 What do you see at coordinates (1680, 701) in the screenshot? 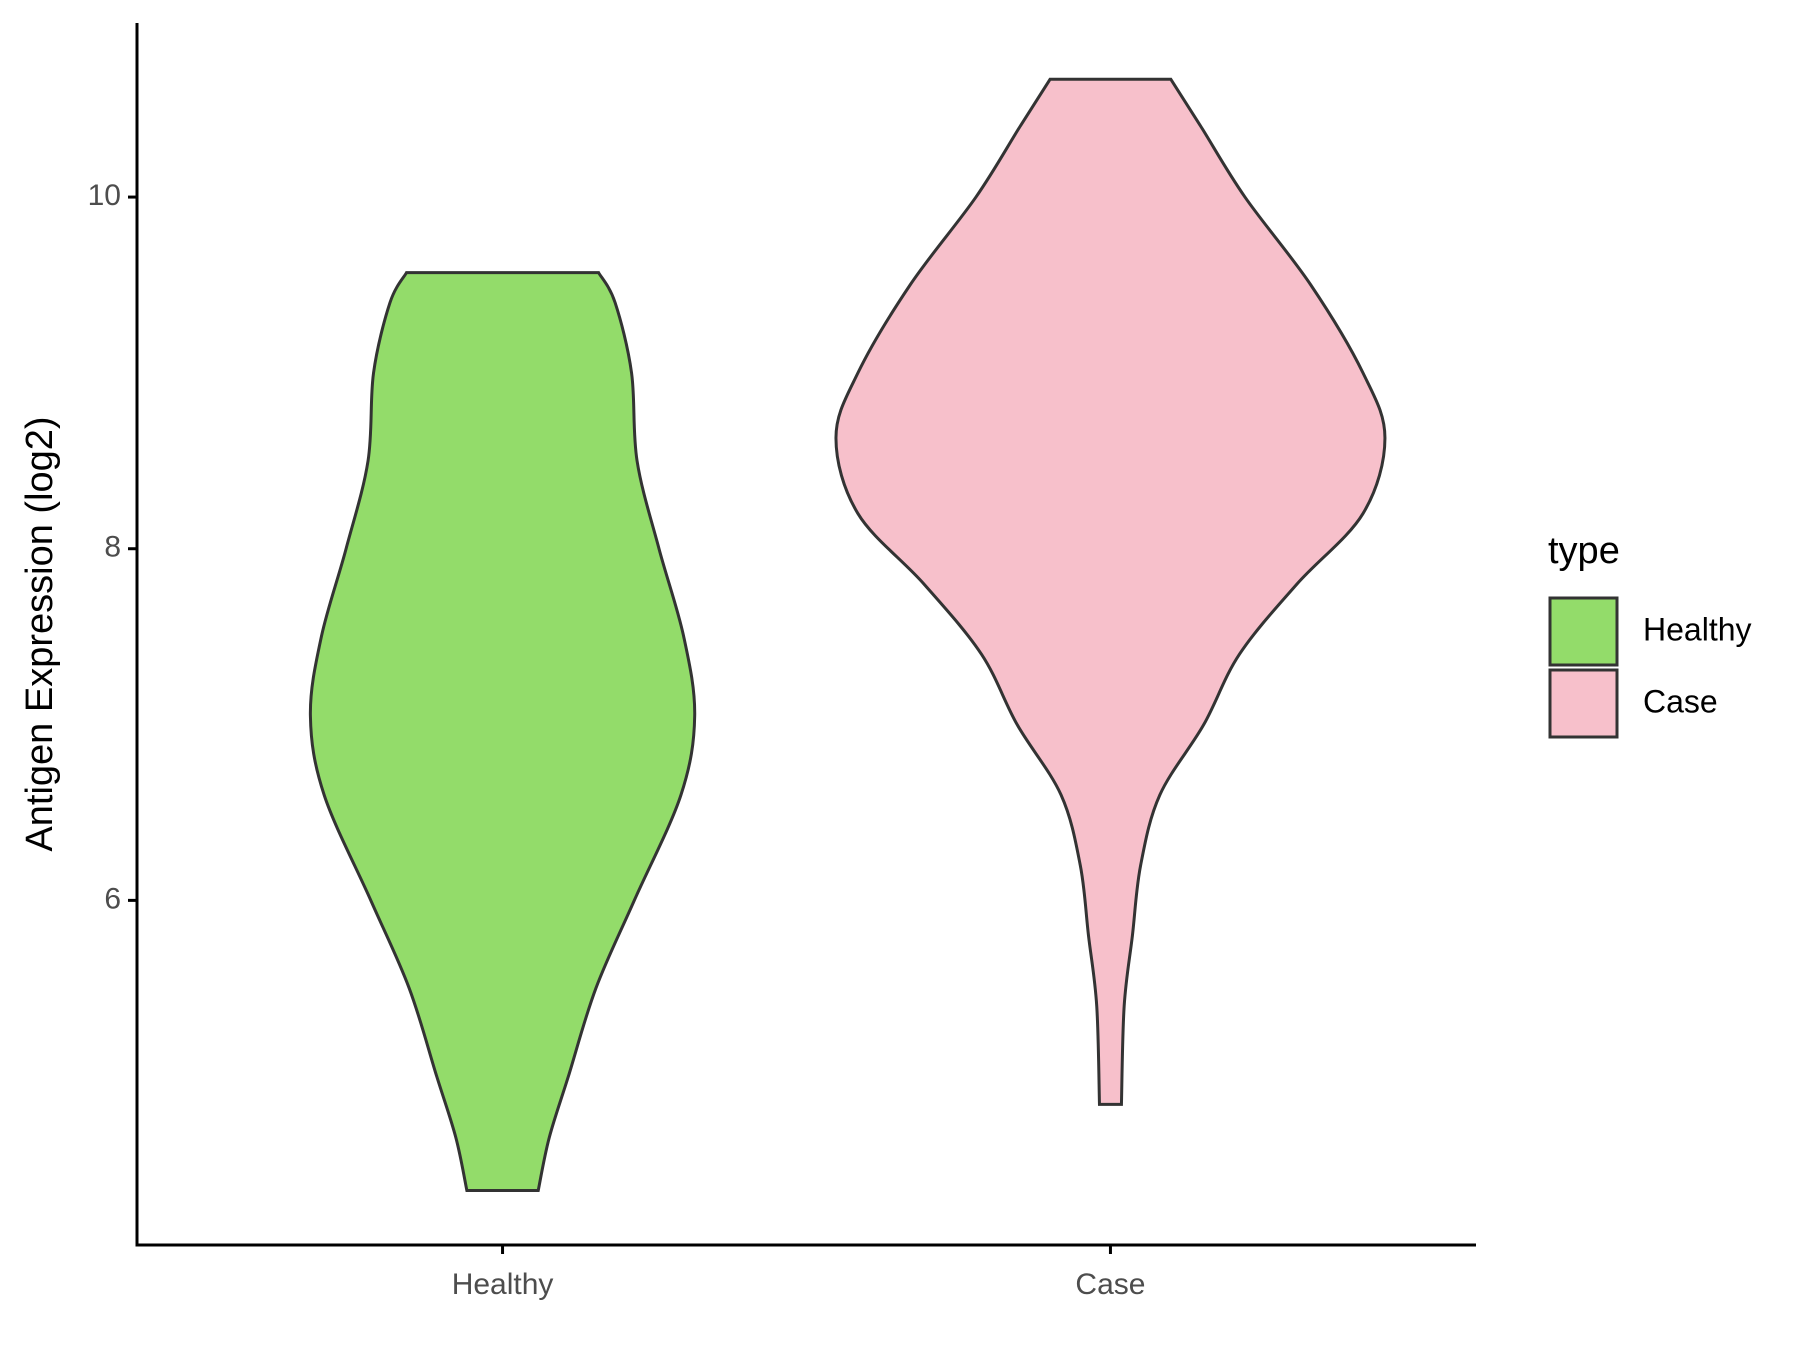
I see `legend-label: Case` at bounding box center [1680, 701].